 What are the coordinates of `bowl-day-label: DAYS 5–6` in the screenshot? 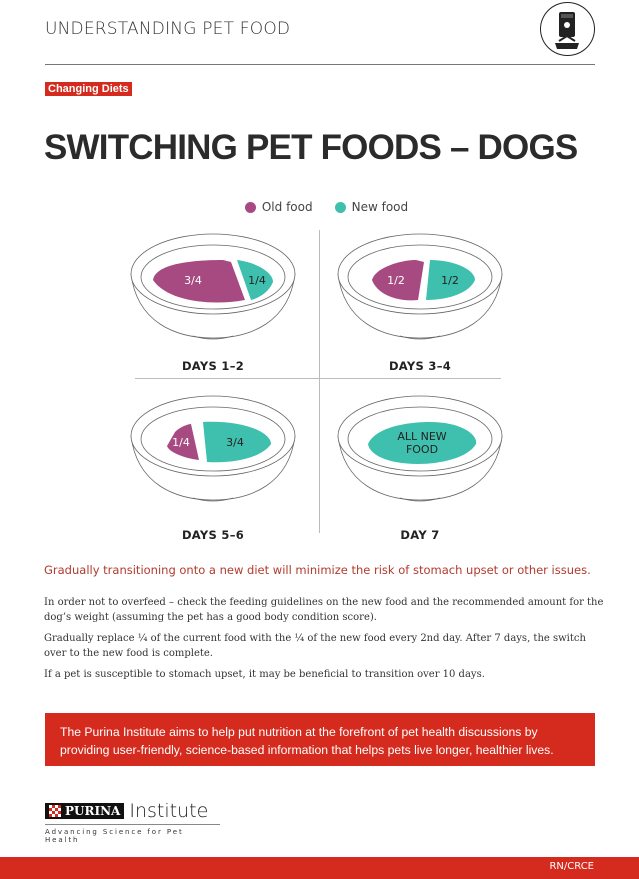 It's located at (213, 535).